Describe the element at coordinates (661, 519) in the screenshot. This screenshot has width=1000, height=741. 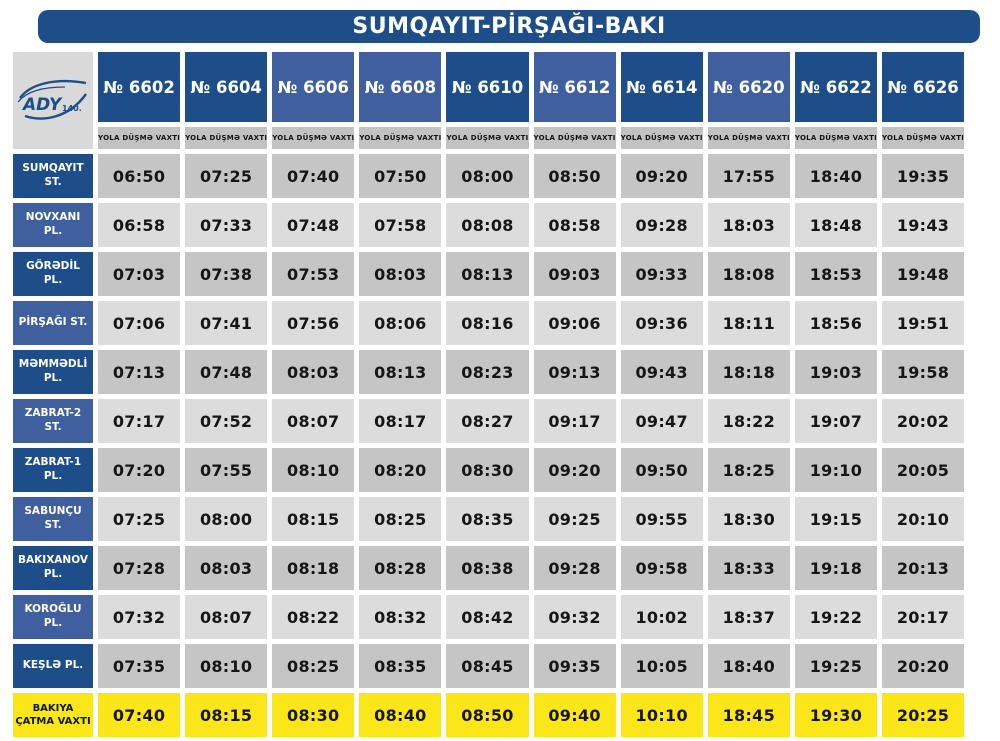
I see `time-cell: 09:55` at that location.